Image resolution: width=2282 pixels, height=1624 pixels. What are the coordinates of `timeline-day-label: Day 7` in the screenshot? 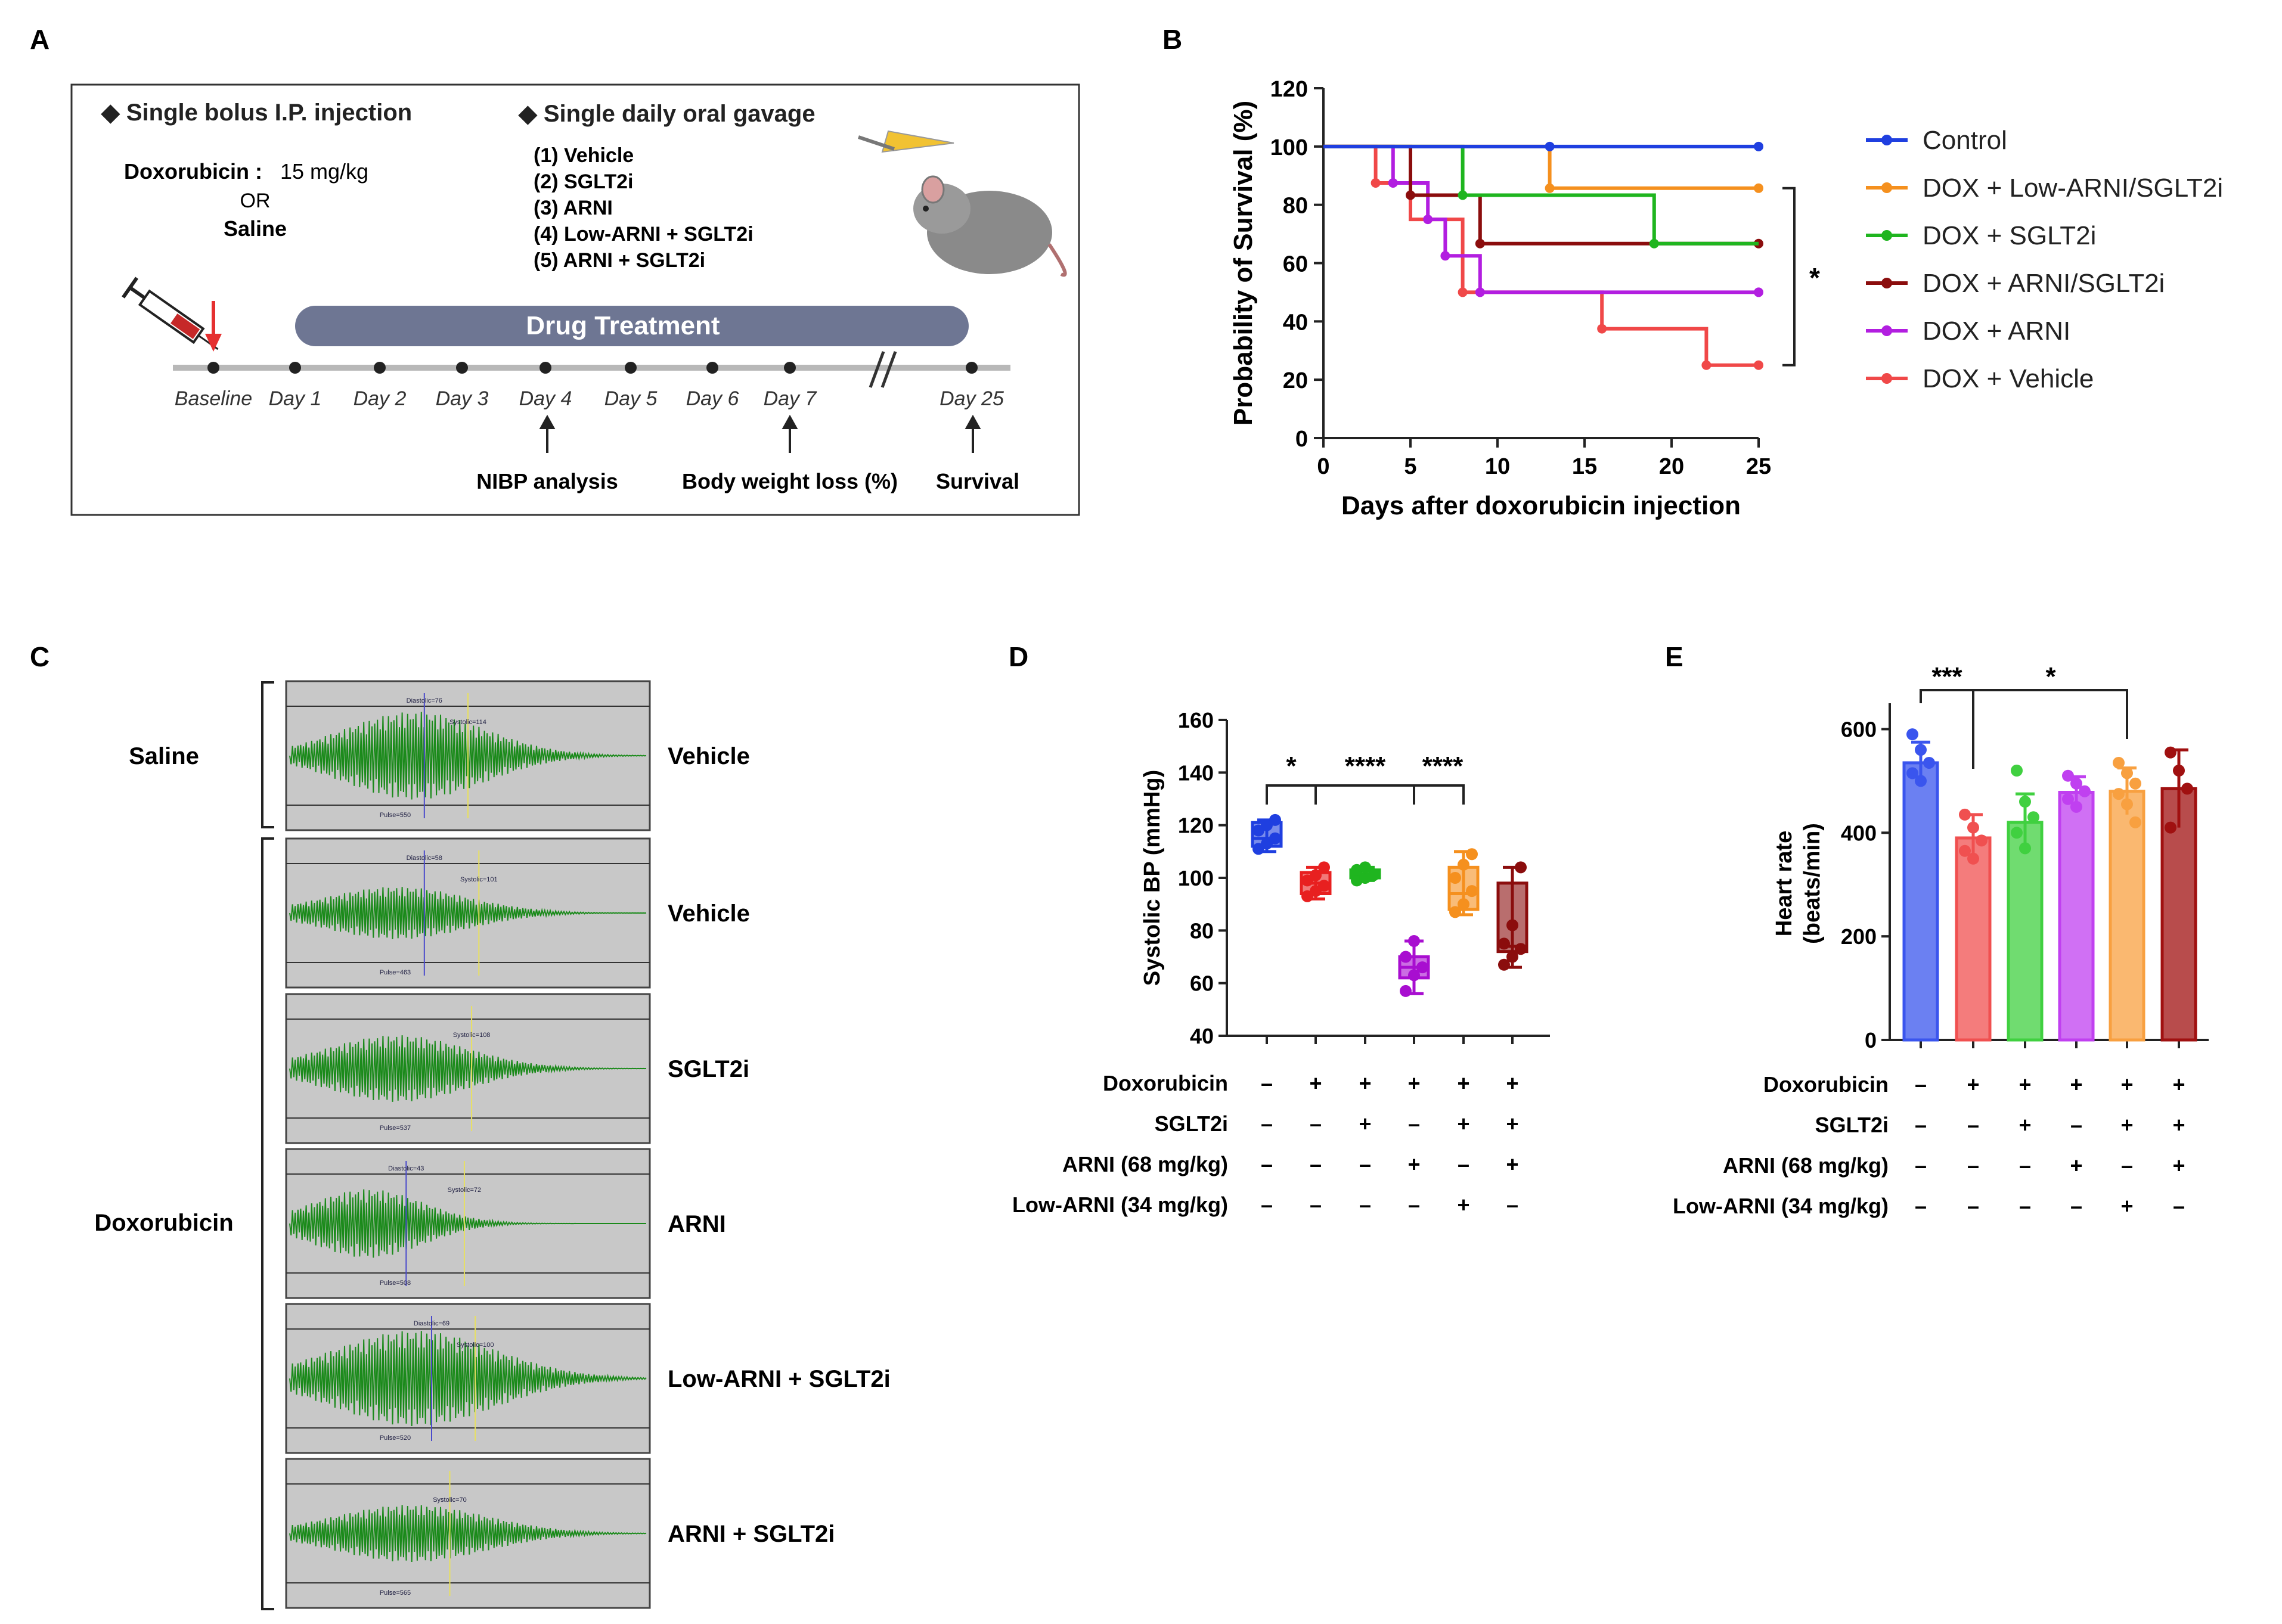 It's located at (790, 399).